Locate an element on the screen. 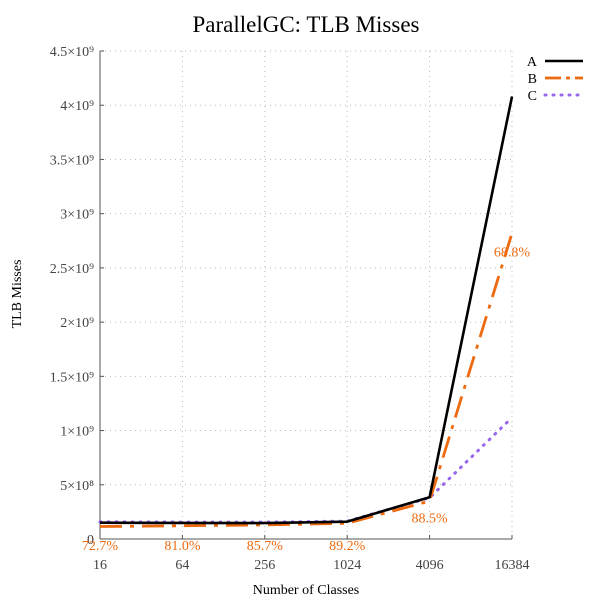 The width and height of the screenshot is (600, 605). percent-label: 81.0% is located at coordinates (182, 546).